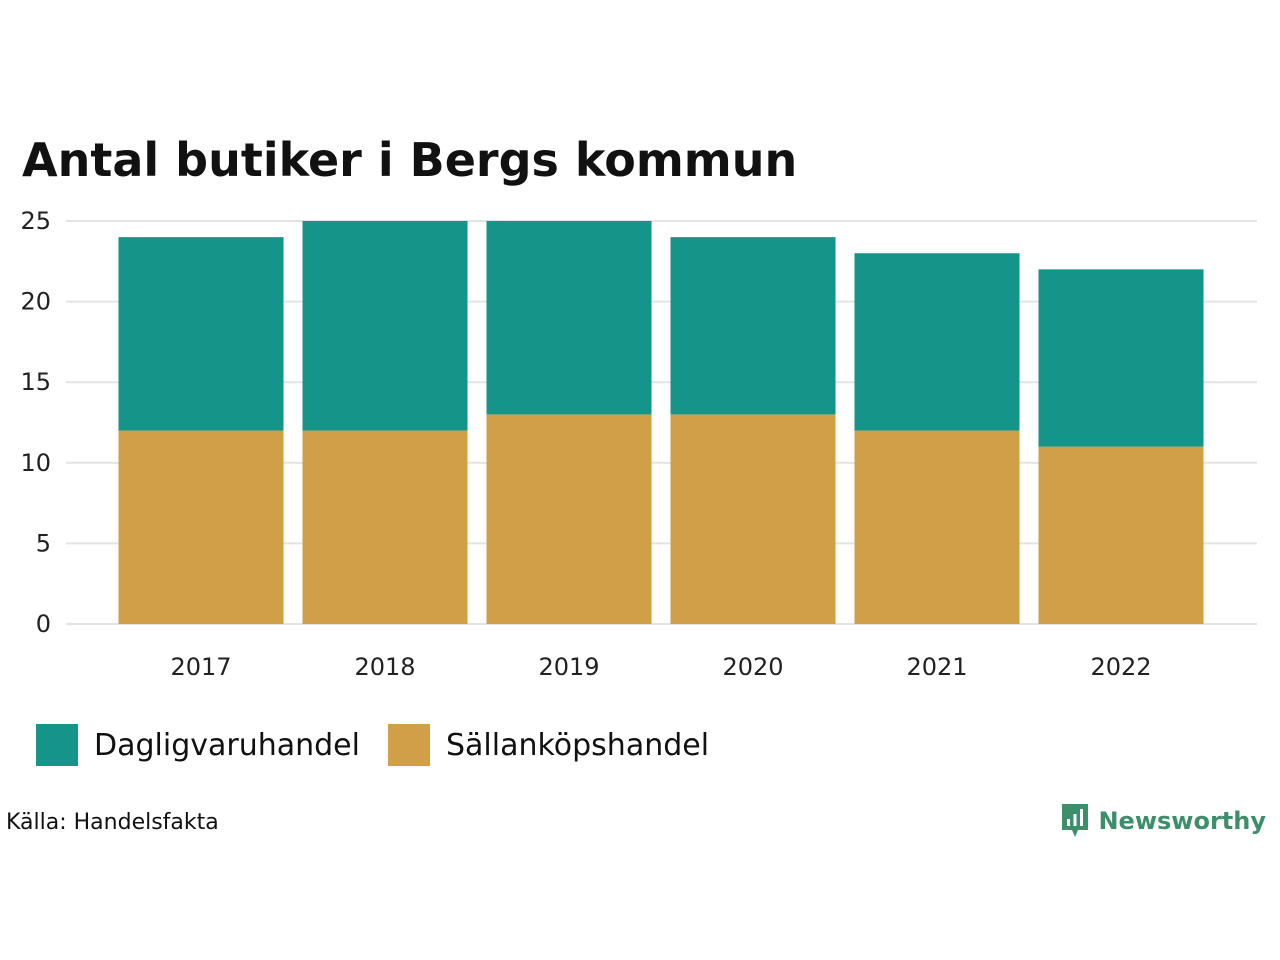 The image size is (1280, 960). What do you see at coordinates (35, 463) in the screenshot?
I see `y-tick-label-10: 10` at bounding box center [35, 463].